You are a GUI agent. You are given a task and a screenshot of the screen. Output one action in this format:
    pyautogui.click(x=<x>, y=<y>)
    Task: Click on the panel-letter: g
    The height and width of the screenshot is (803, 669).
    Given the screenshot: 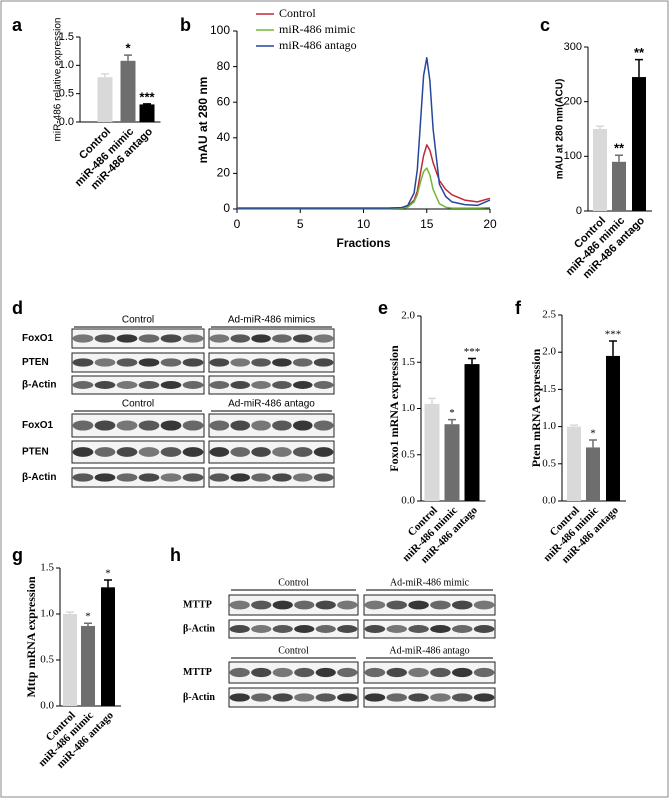 What is the action you would take?
    pyautogui.click(x=17, y=555)
    